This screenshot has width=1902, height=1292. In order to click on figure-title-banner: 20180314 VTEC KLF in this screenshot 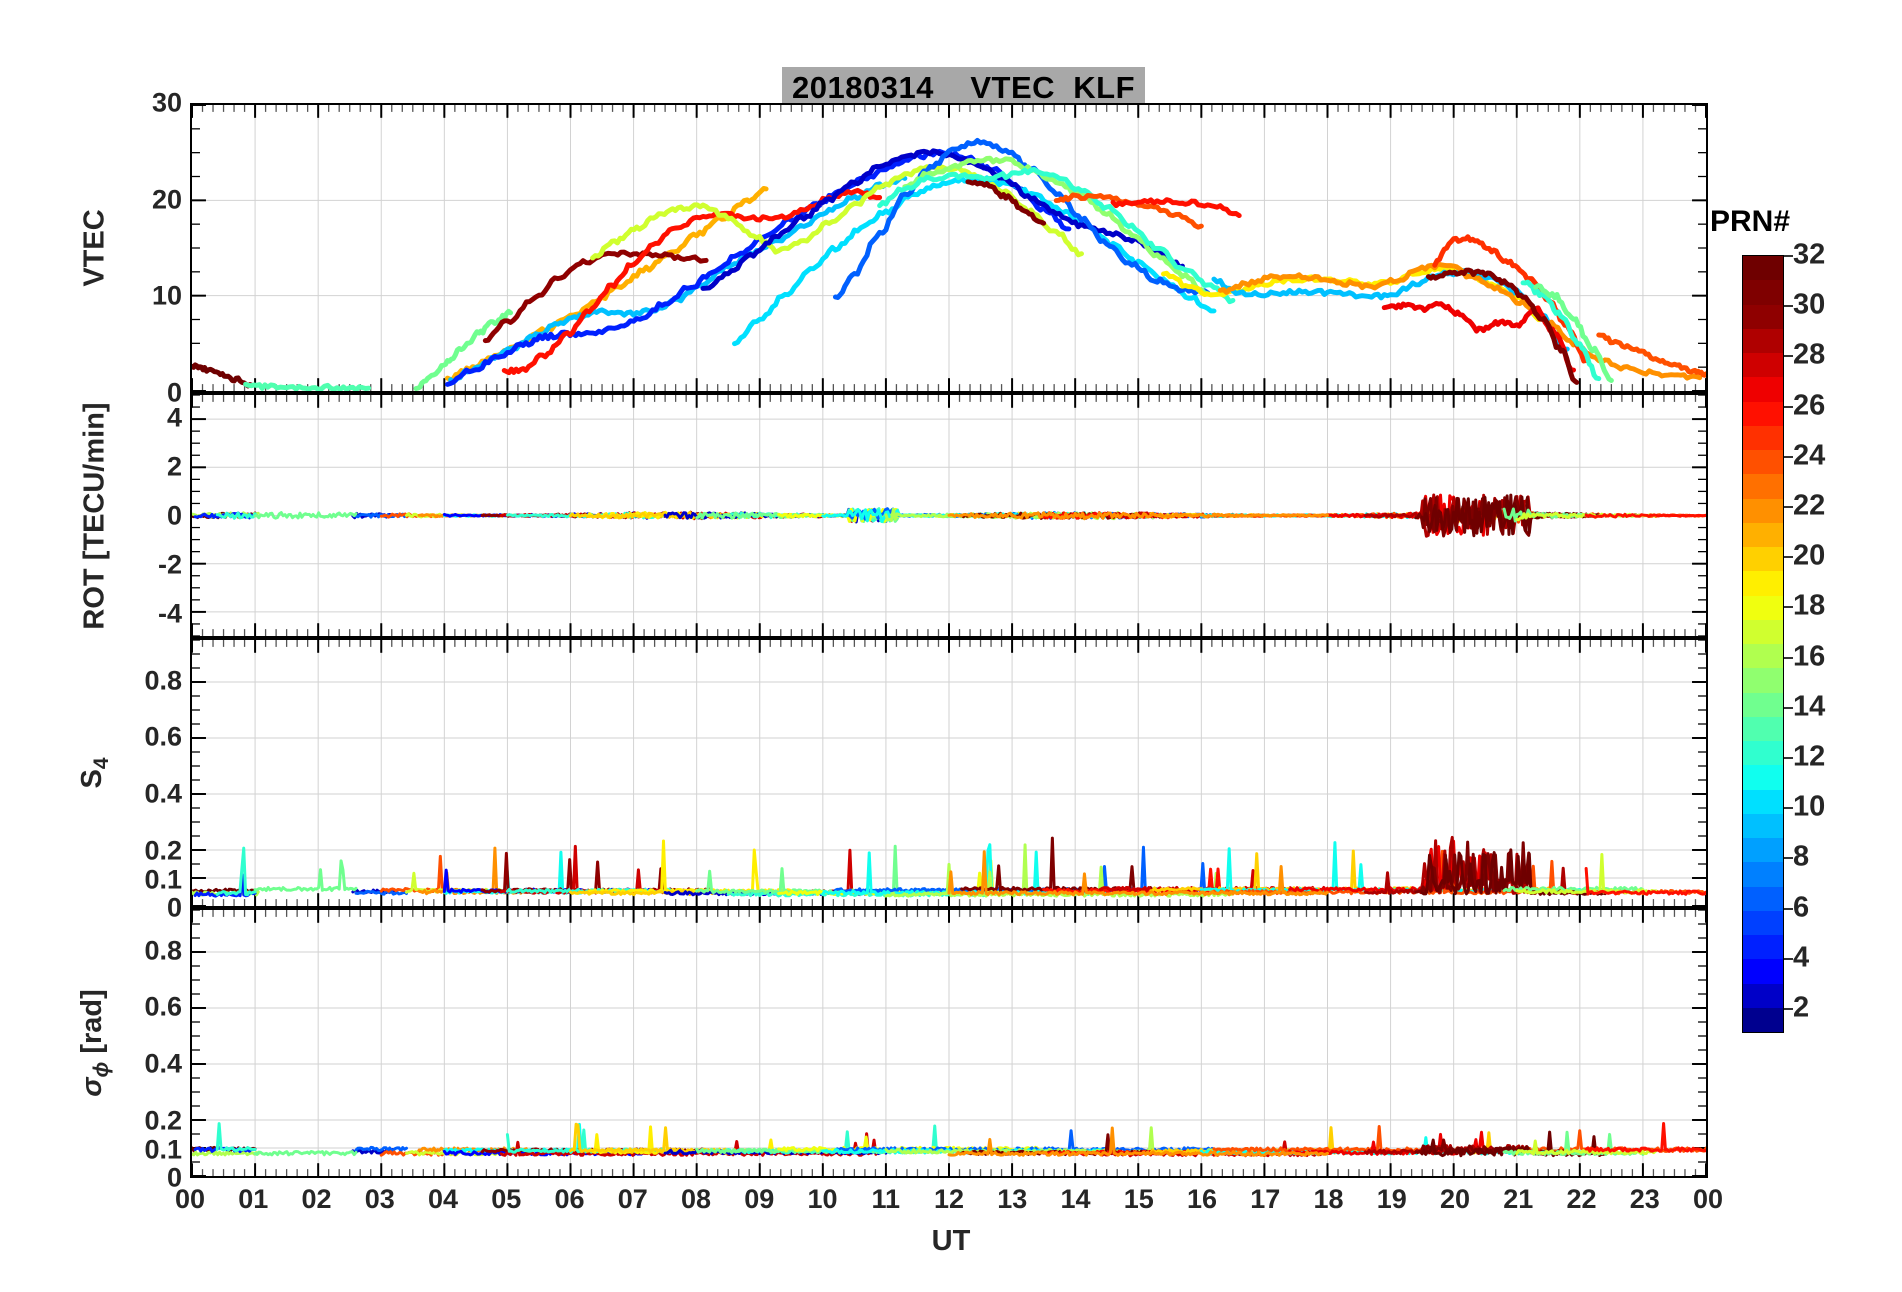, I will do `click(964, 88)`.